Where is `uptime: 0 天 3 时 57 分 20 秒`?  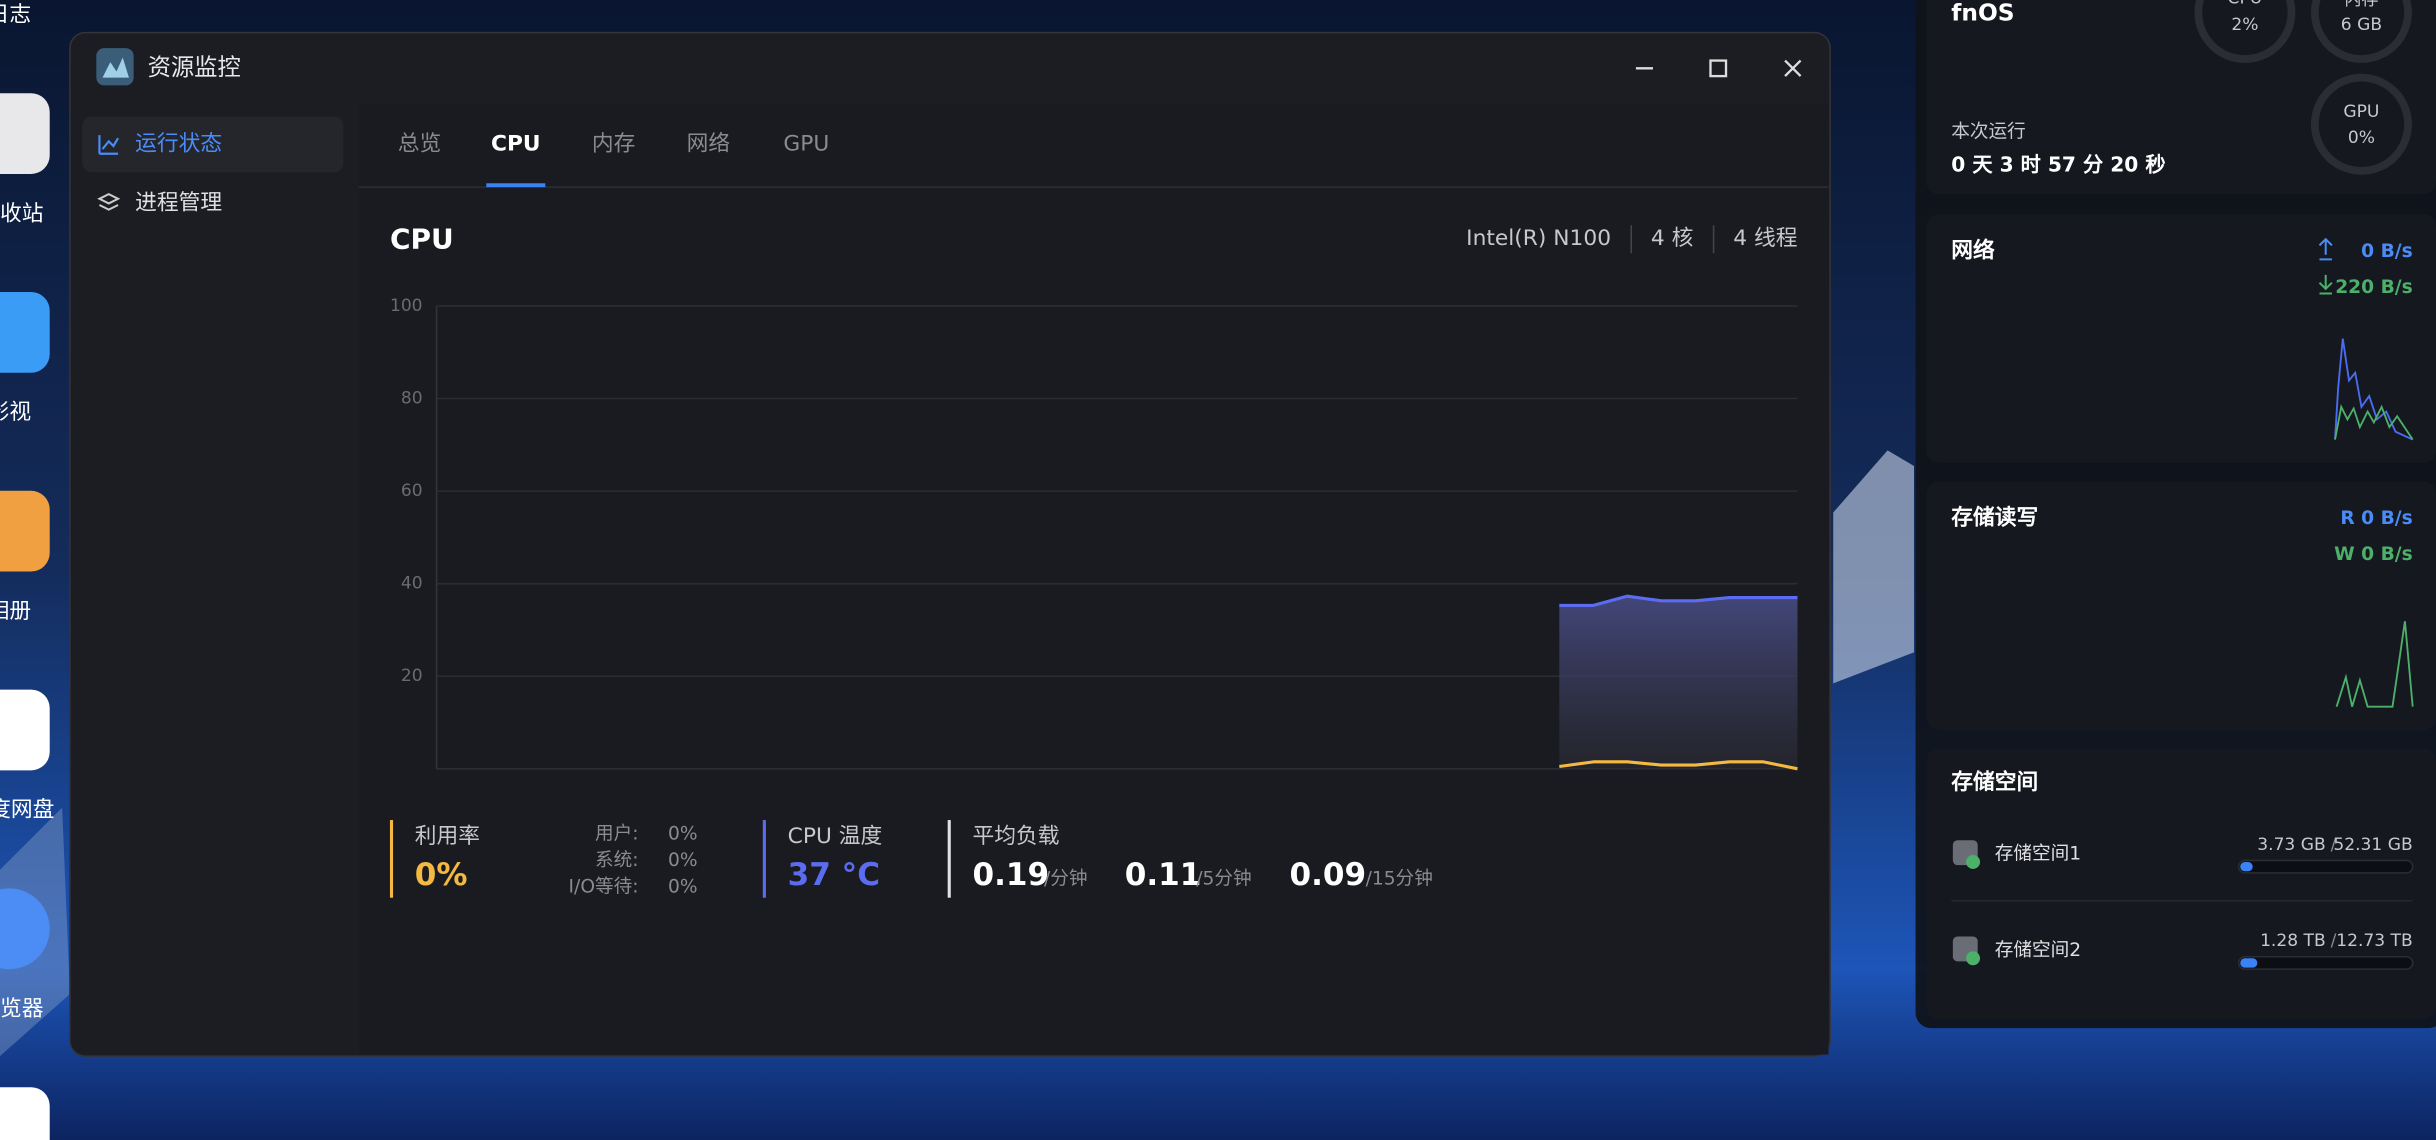 uptime: 0 天 3 时 57 分 20 秒 is located at coordinates (2058, 165).